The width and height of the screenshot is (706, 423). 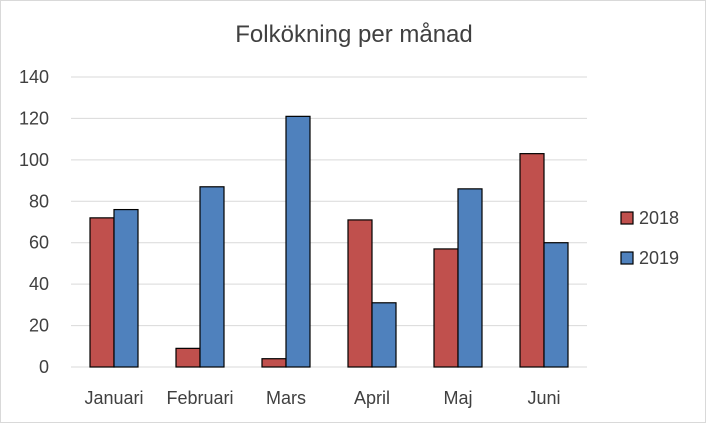 What do you see at coordinates (188, 357) in the screenshot?
I see `bar-2018-februari` at bounding box center [188, 357].